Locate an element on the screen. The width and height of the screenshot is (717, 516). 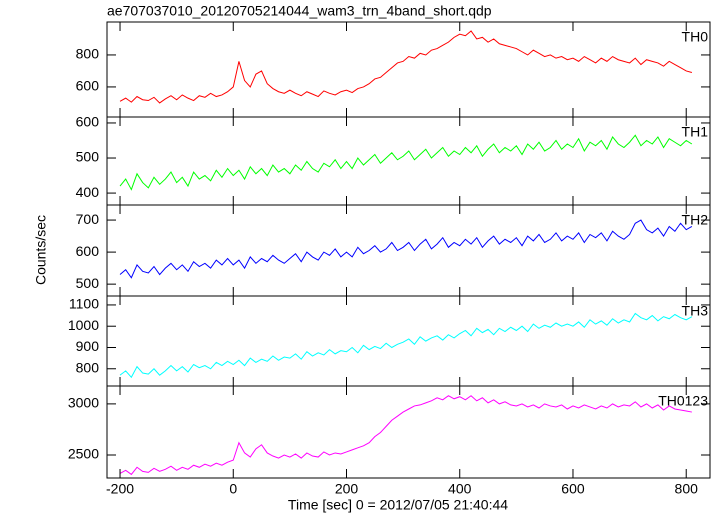
x-tick-label: 800 is located at coordinates (687, 489).